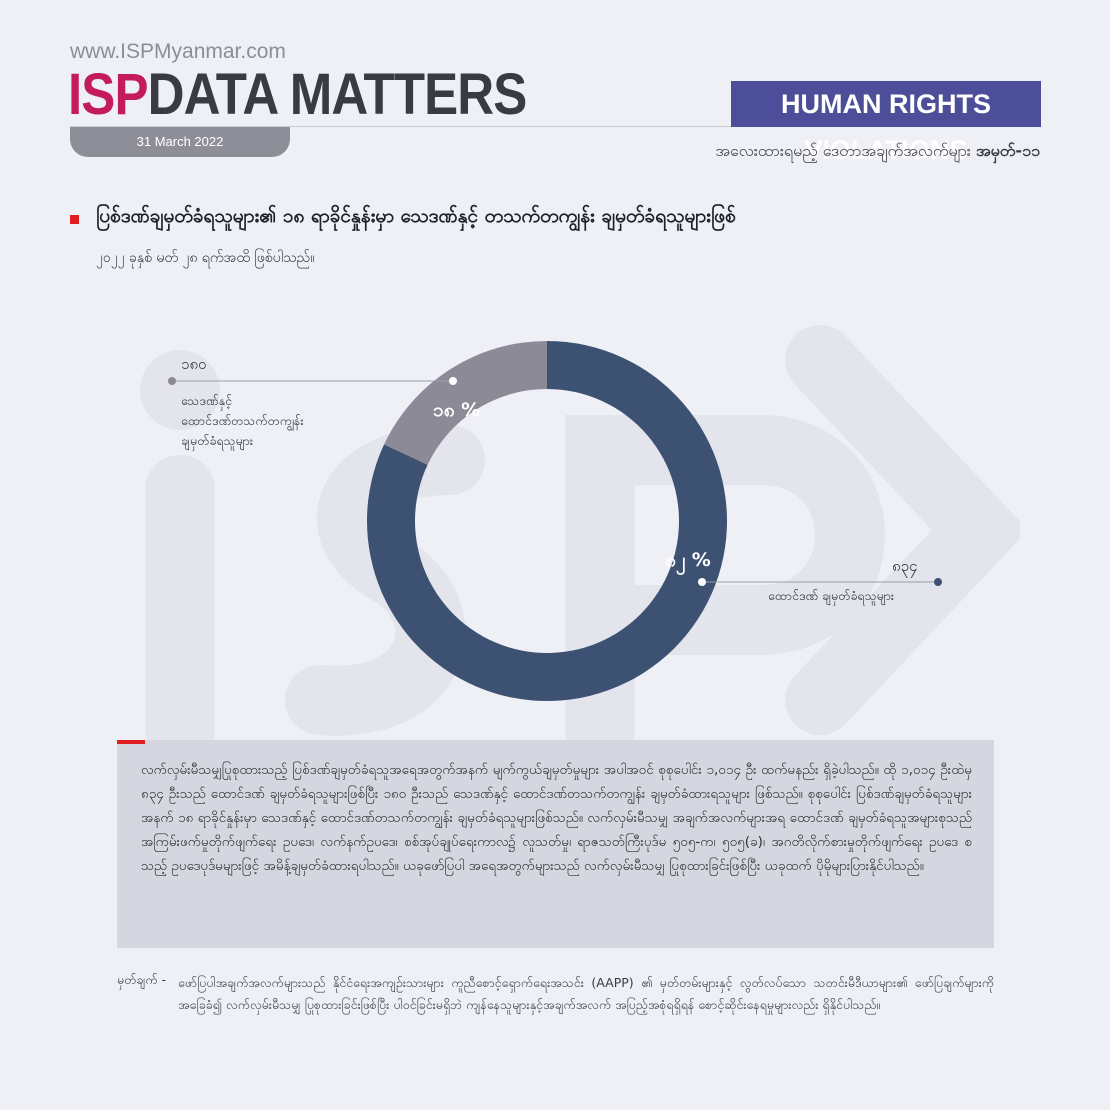  Describe the element at coordinates (904, 567) in the screenshot. I see `dark-count-label: ၈၃၄` at that location.